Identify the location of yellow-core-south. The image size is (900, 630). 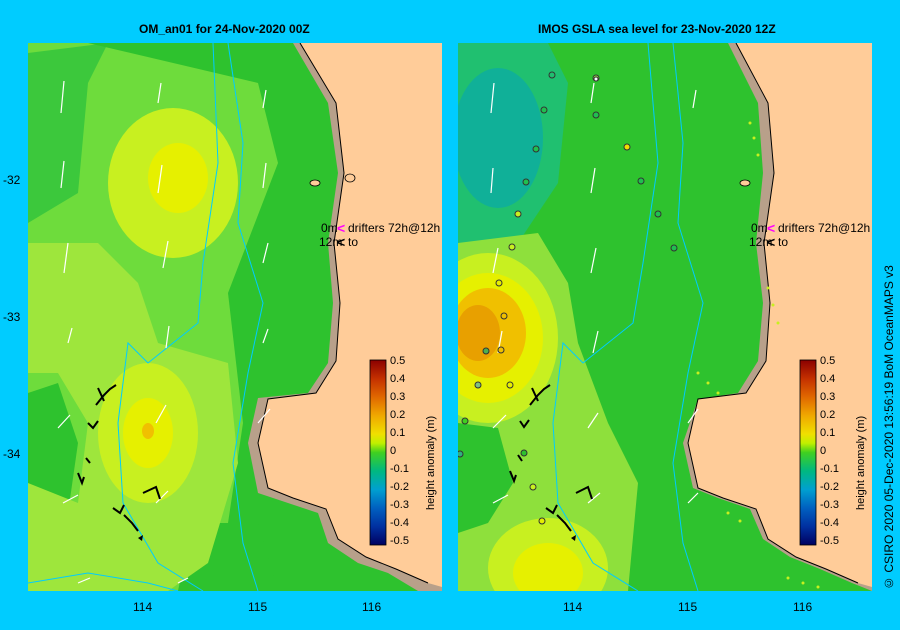
(548, 567).